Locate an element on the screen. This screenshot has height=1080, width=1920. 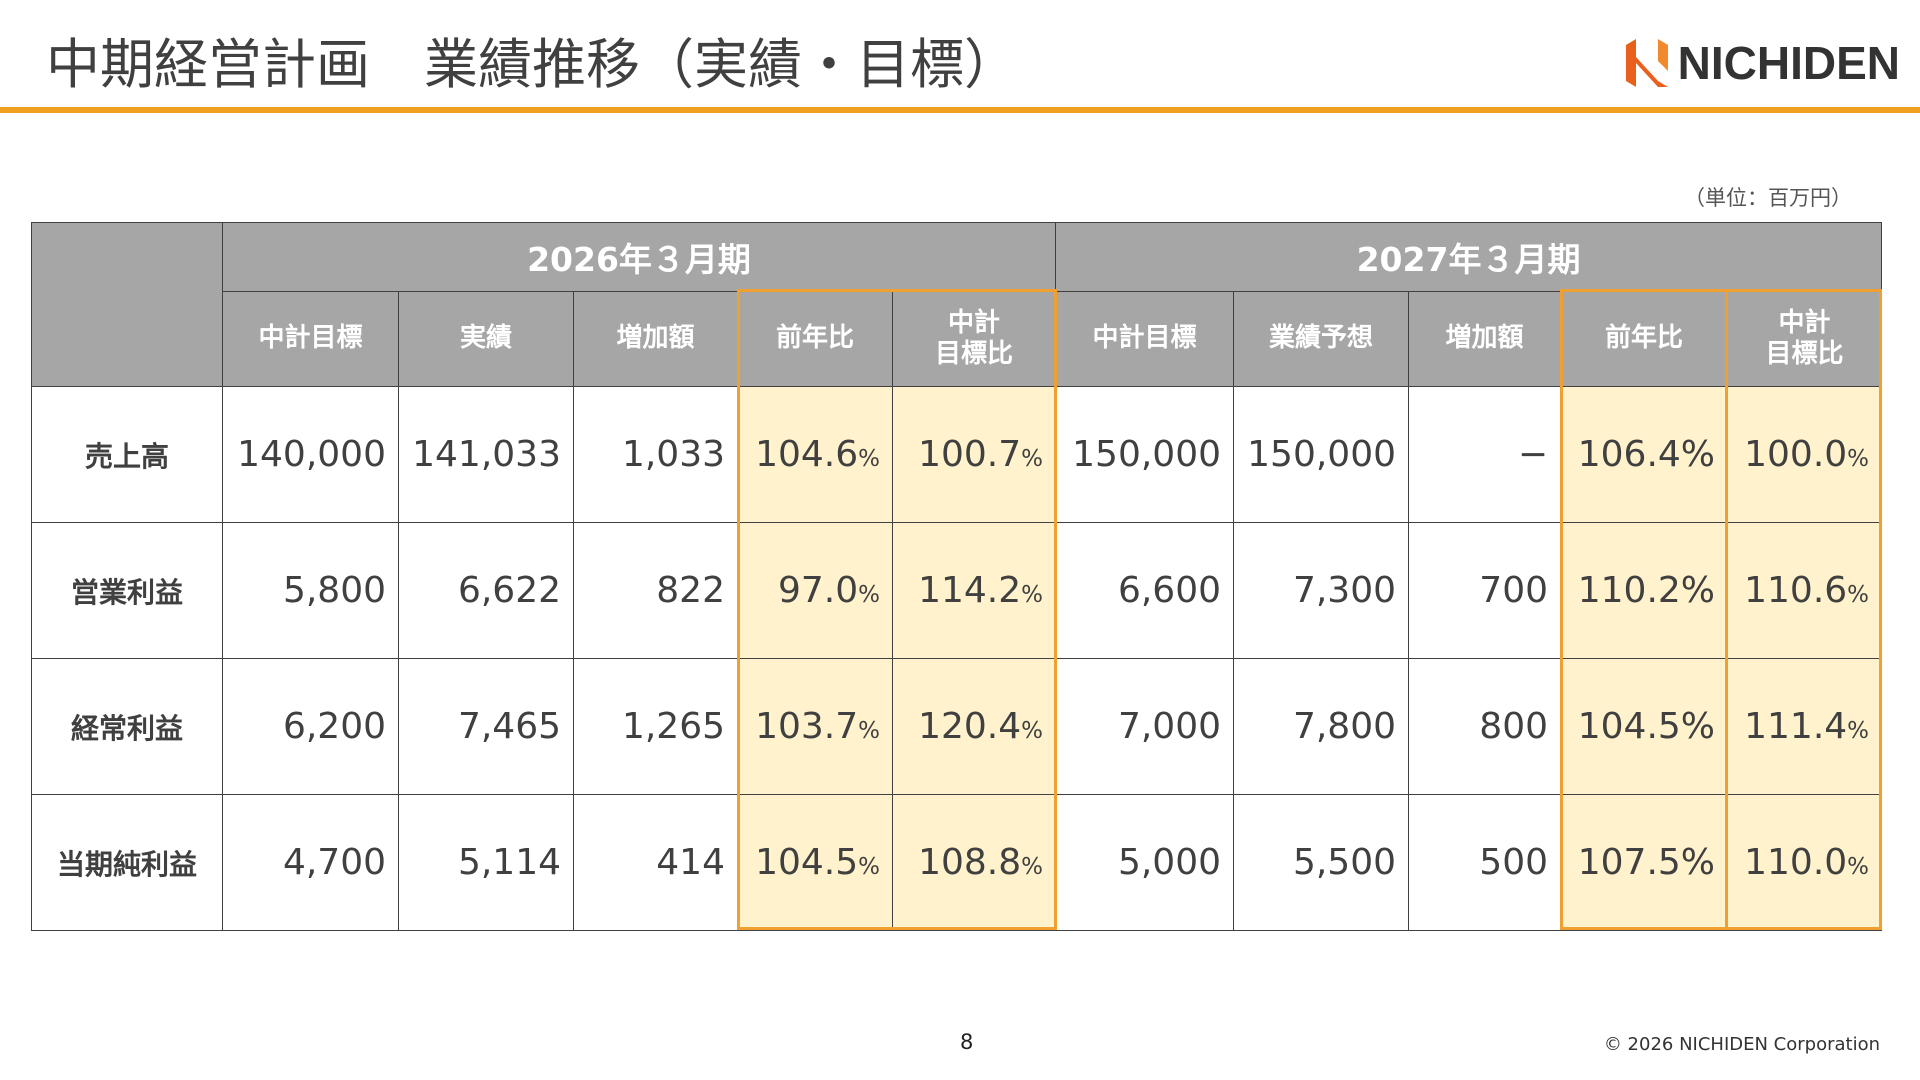
table-cell: 7,000 is located at coordinates (1145, 726).